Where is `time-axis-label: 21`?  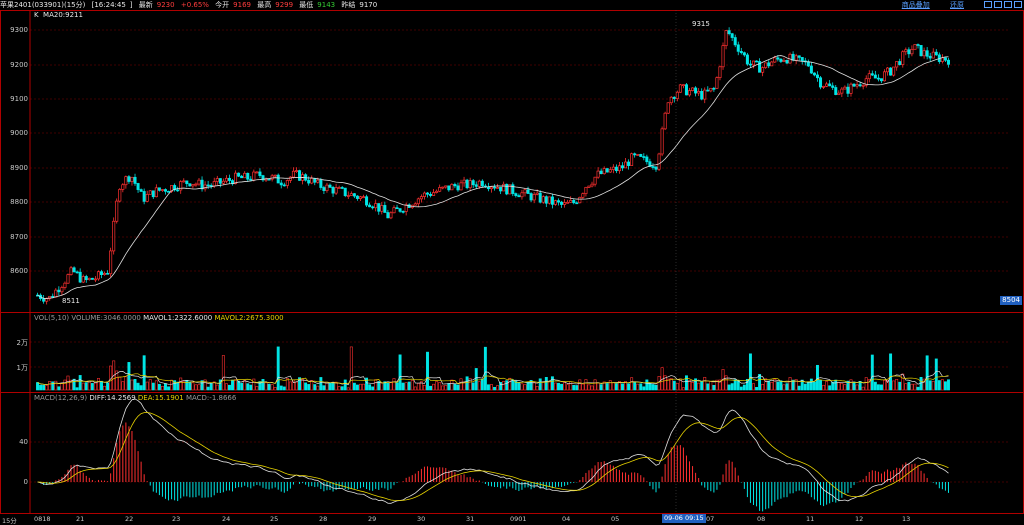 time-axis-label: 21 is located at coordinates (80, 519).